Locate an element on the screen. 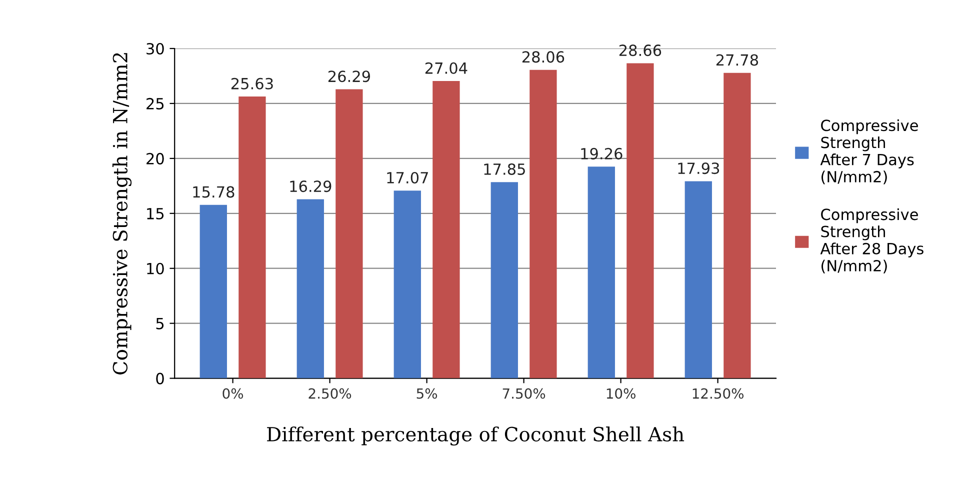  y-tick-label: 15 is located at coordinates (155, 214).